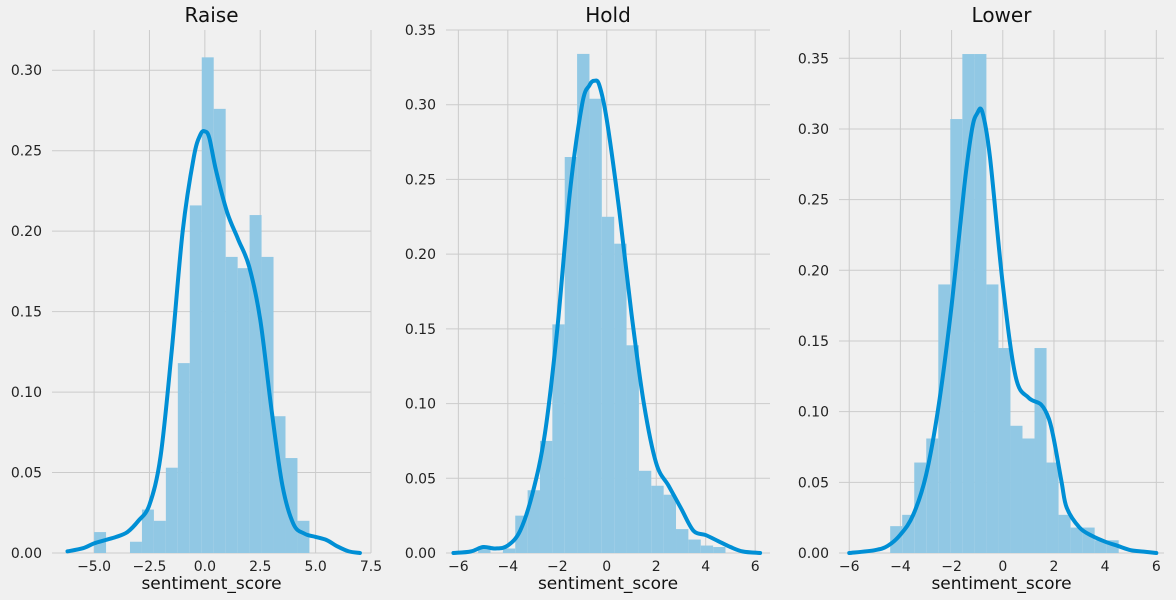  Describe the element at coordinates (212, 15) in the screenshot. I see `panel-title: Raise` at that location.